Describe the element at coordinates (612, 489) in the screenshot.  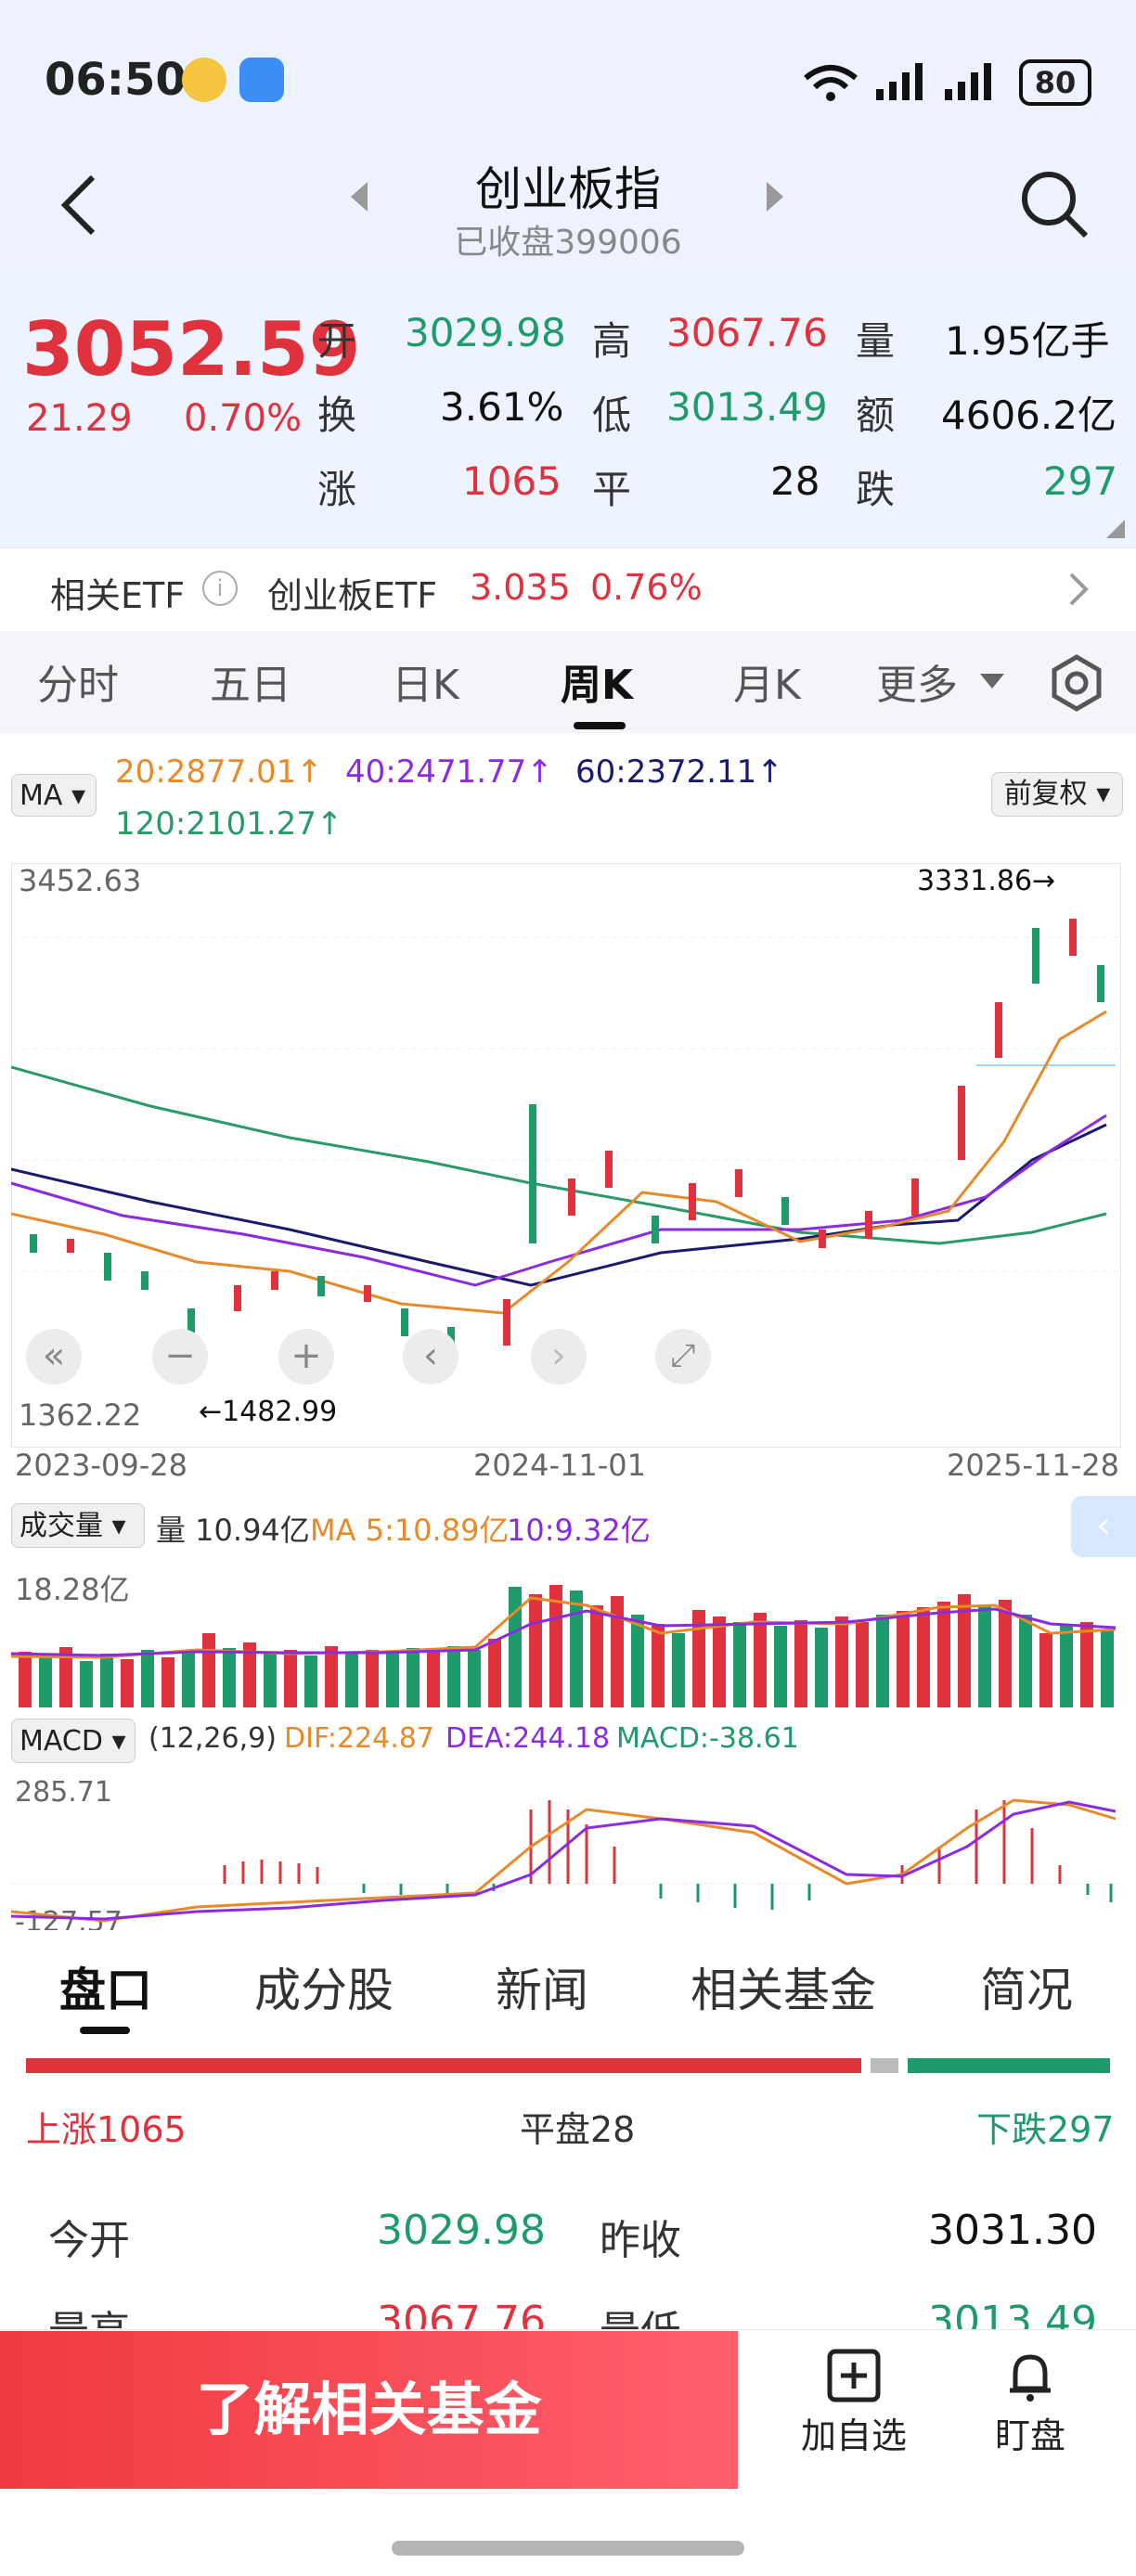
I see `flat-count-label: 平` at that location.